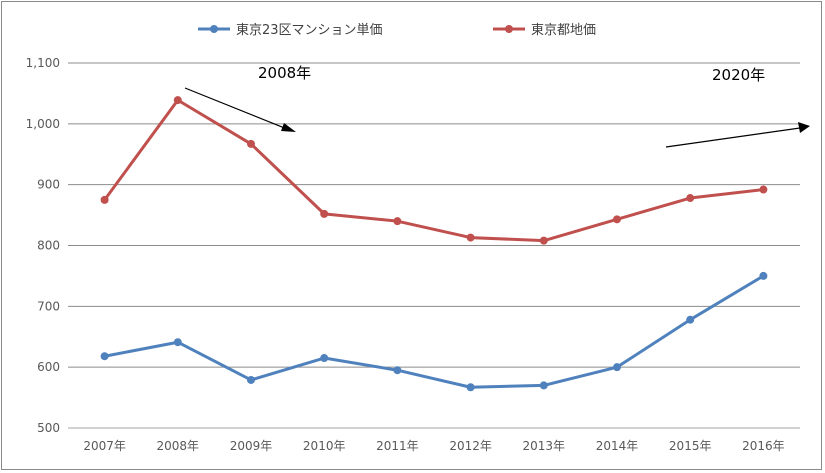 Image resolution: width=825 pixels, height=473 pixels. What do you see at coordinates (236, 108) in the screenshot?
I see `annotation-arrow-down` at bounding box center [236, 108].